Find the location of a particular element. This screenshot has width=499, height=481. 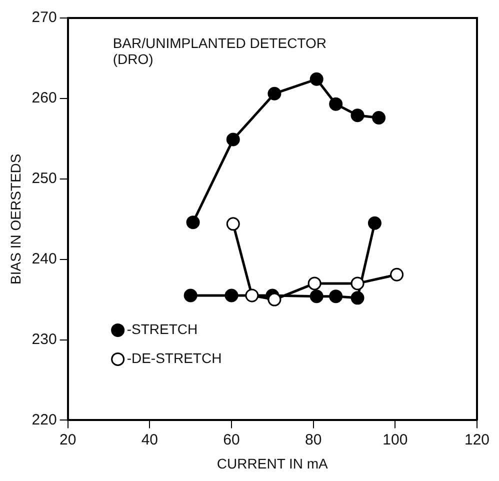

legend-label: -STRETCH is located at coordinates (162, 329).